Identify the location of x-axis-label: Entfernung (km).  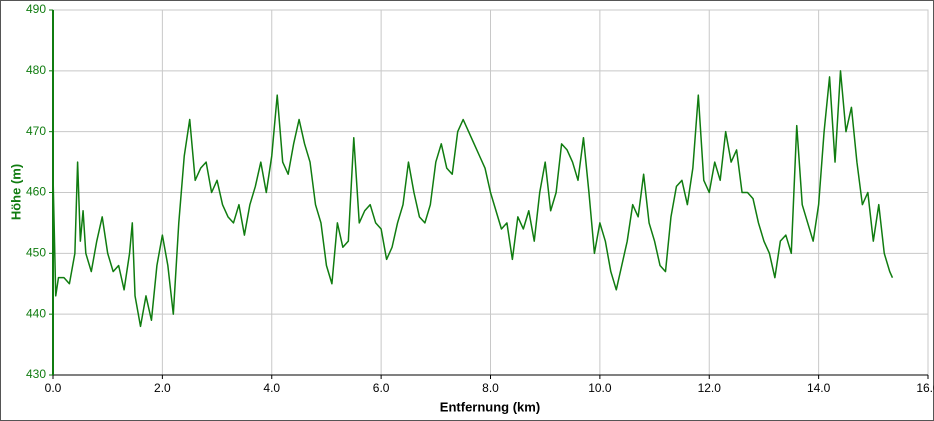
(490, 406).